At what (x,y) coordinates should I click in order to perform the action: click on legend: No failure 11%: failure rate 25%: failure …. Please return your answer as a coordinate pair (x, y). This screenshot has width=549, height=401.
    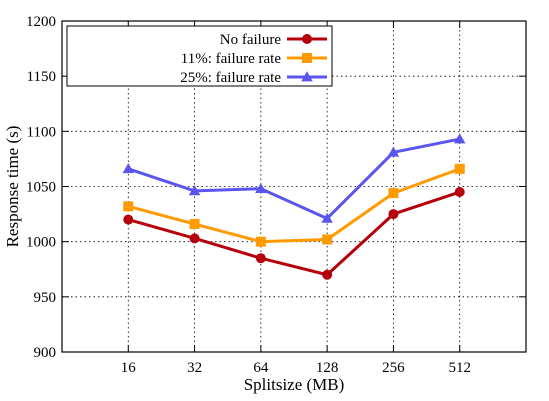
    Looking at the image, I should click on (199, 56).